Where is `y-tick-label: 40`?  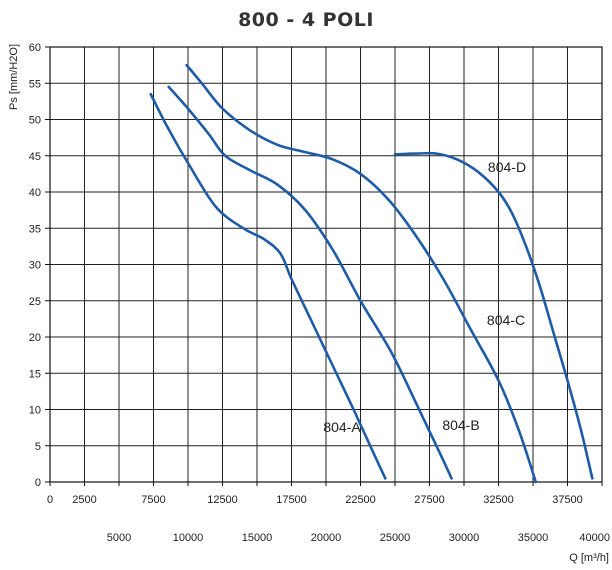 y-tick-label: 40 is located at coordinates (35, 193).